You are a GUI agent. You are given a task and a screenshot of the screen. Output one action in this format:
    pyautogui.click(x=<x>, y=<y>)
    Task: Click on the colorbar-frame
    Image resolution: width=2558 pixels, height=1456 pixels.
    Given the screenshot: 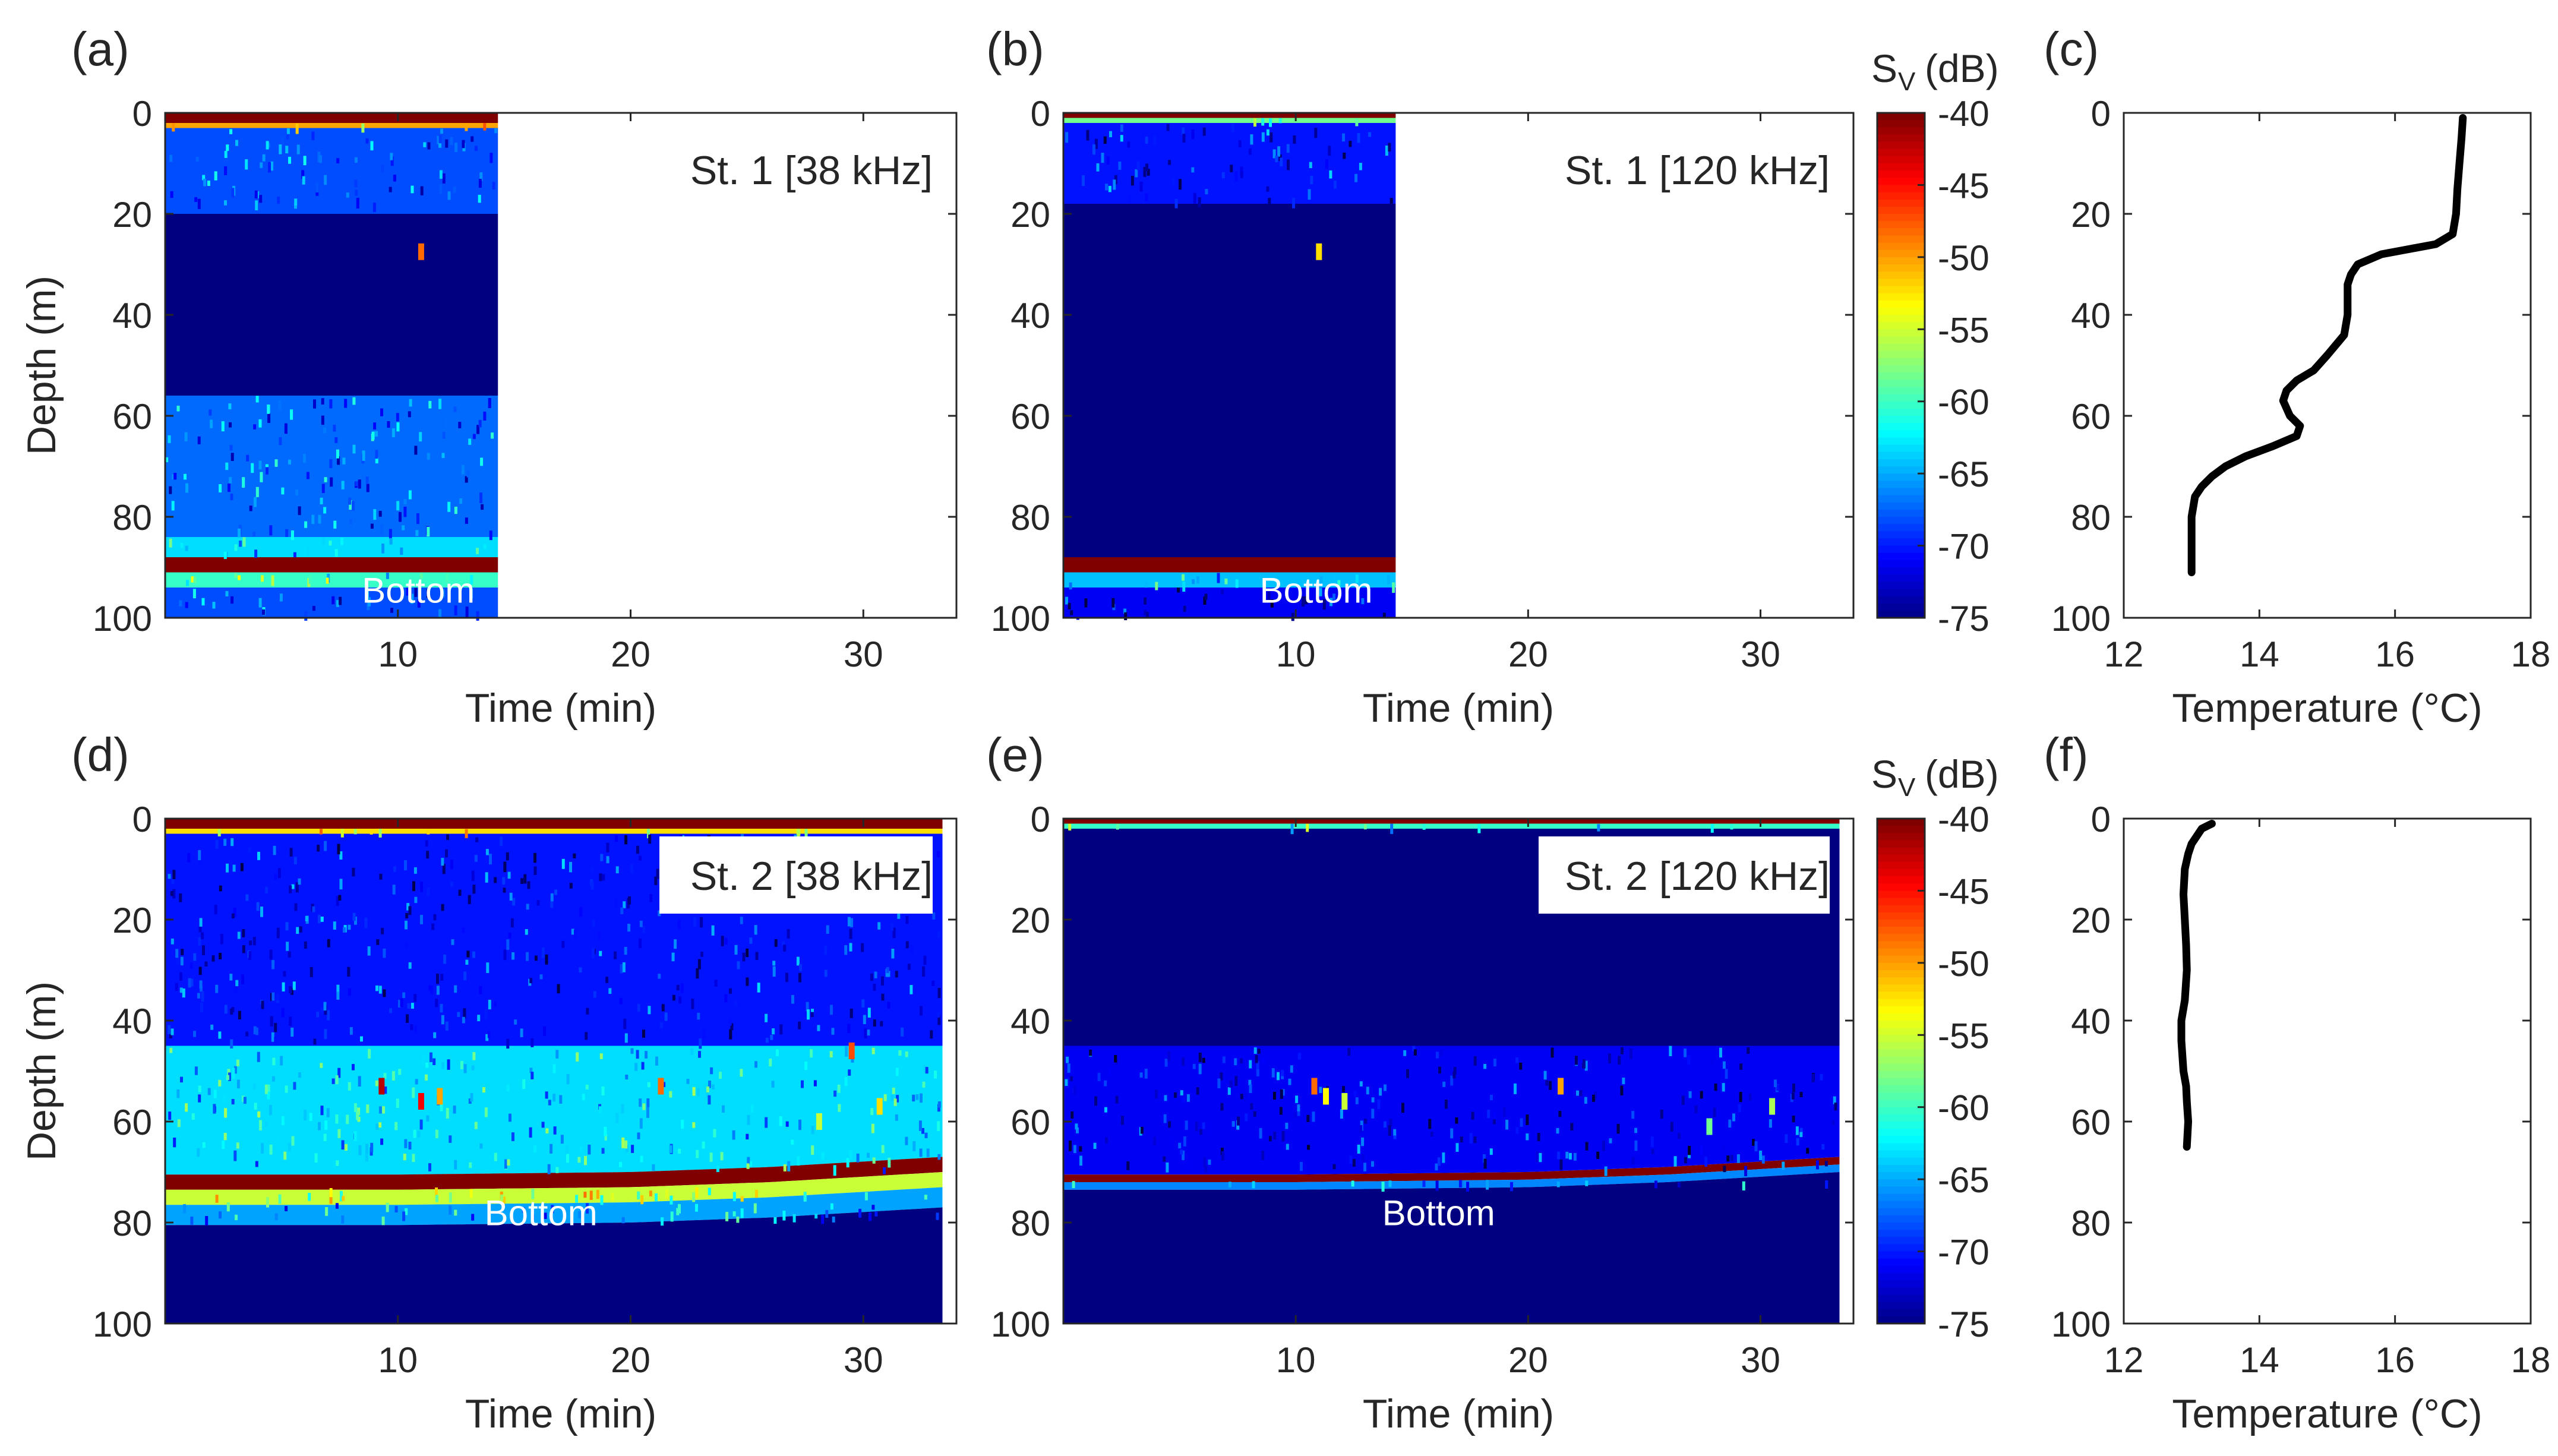 What is the action you would take?
    pyautogui.click(x=1901, y=365)
    